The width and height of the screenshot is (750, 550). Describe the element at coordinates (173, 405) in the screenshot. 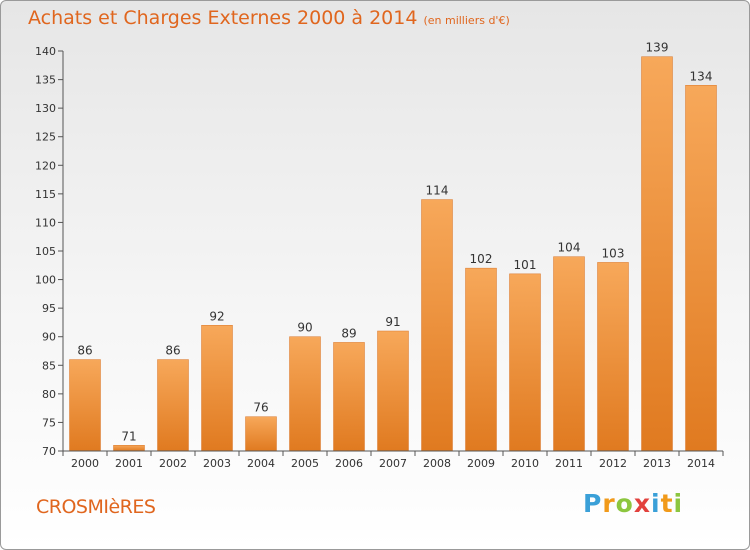

I see `bar-2002` at that location.